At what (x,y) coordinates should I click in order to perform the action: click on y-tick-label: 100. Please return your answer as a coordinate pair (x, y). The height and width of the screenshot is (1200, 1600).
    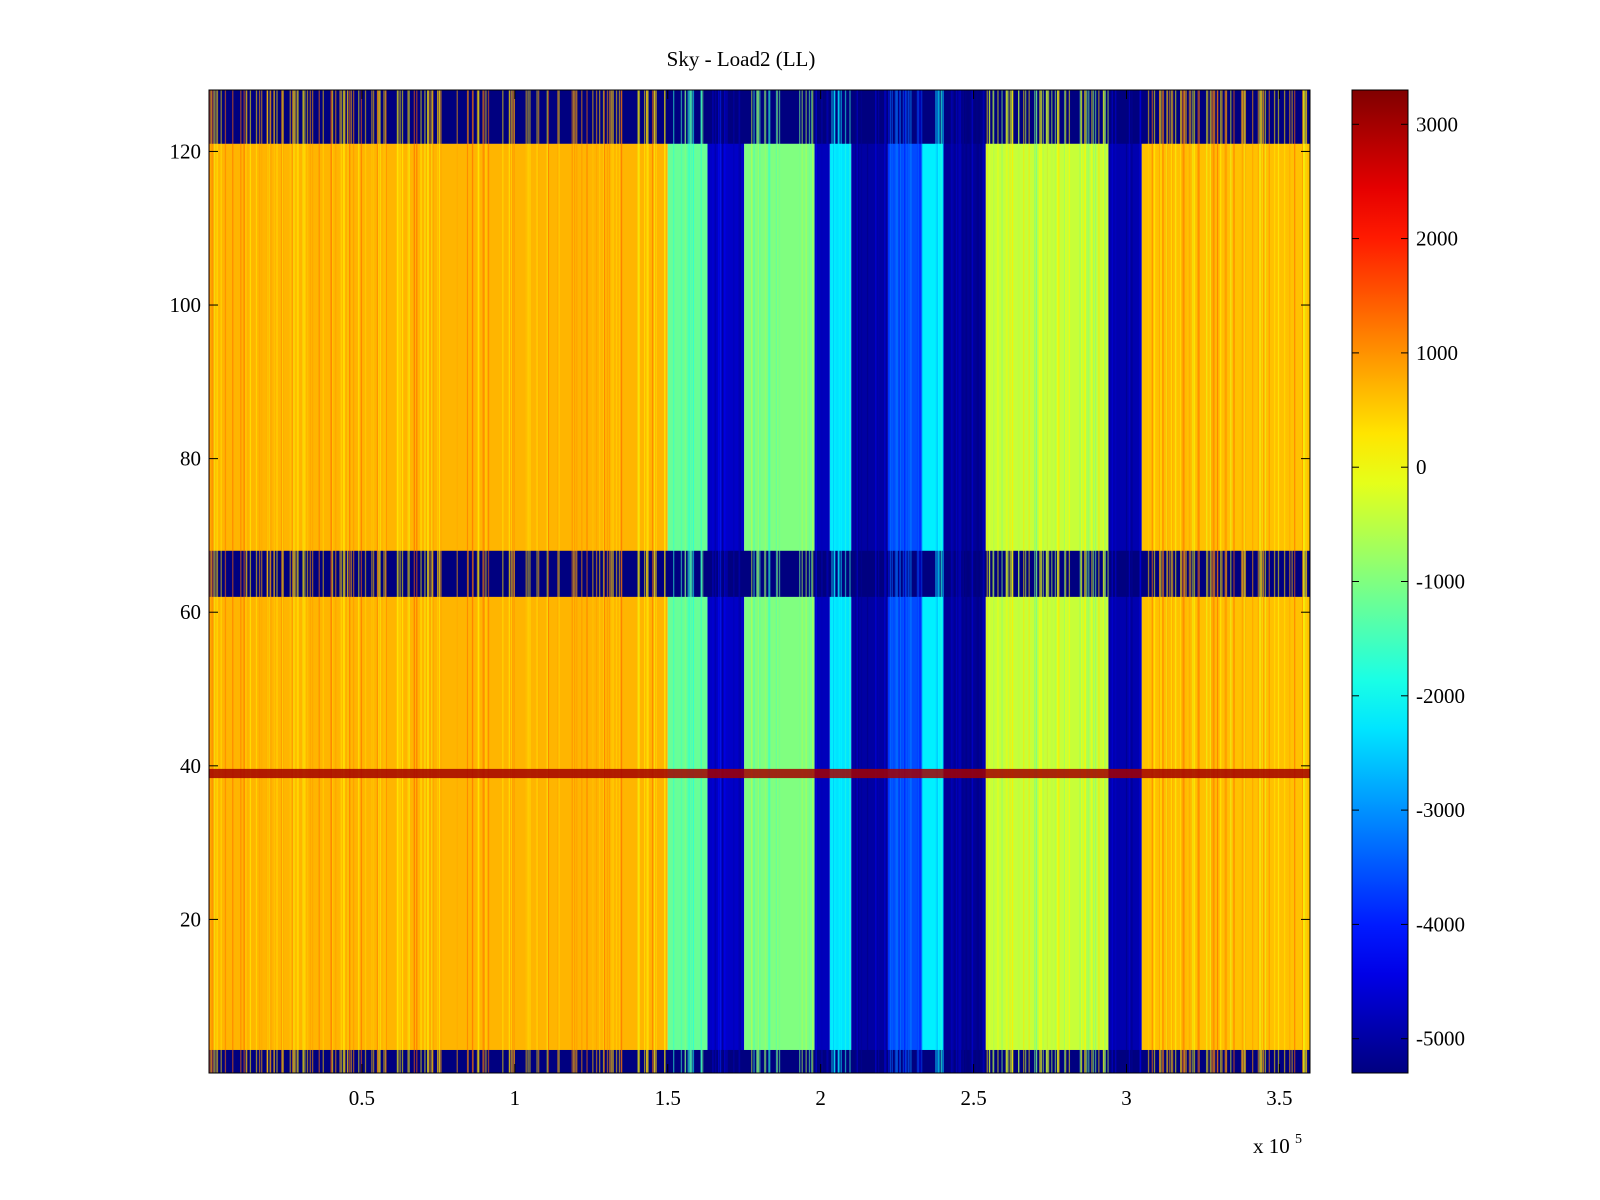
    Looking at the image, I should click on (186, 305).